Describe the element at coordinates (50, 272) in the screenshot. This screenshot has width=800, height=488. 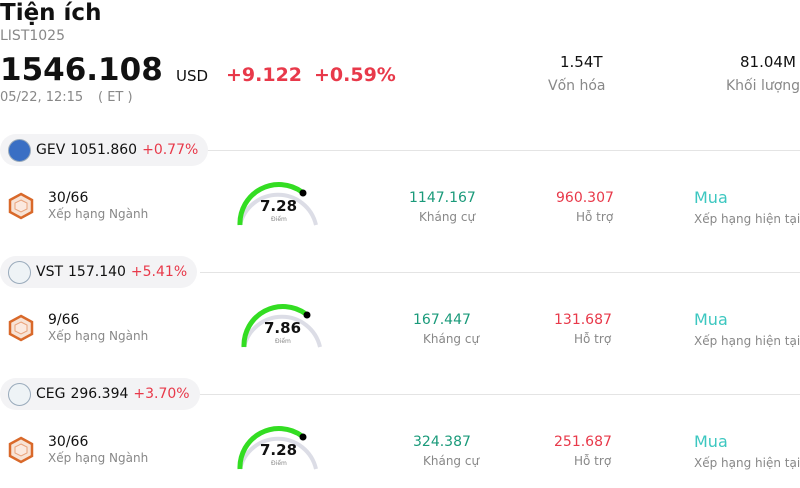
I see `ticker: VST` at that location.